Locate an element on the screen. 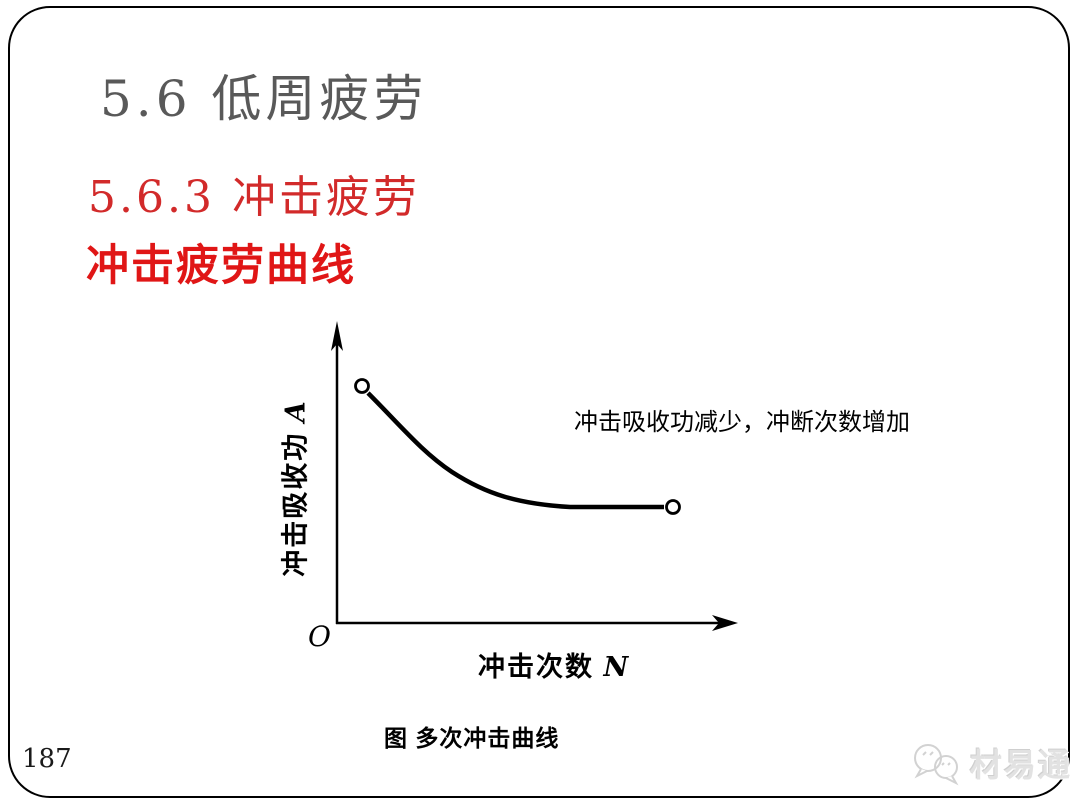 This screenshot has width=1080, height=810. watermark: 材易通 is located at coordinates (990, 763).